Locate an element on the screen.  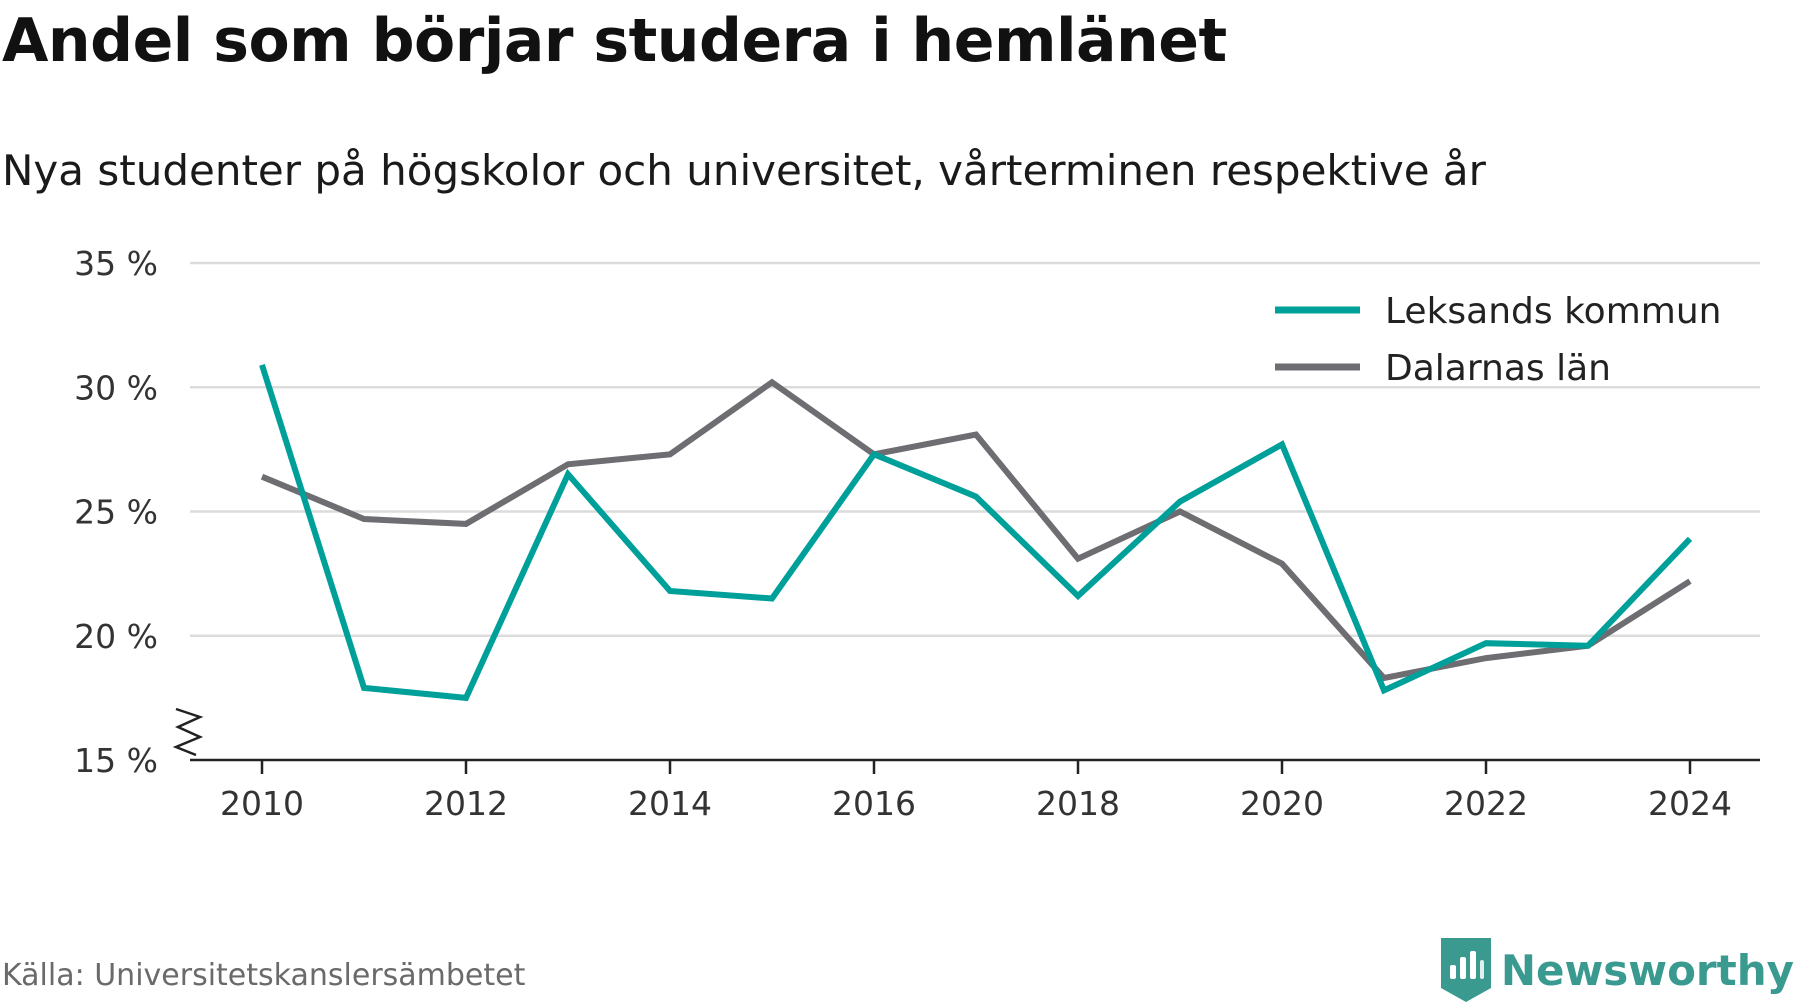
y-tick-label: 15 % is located at coordinates (116, 760).